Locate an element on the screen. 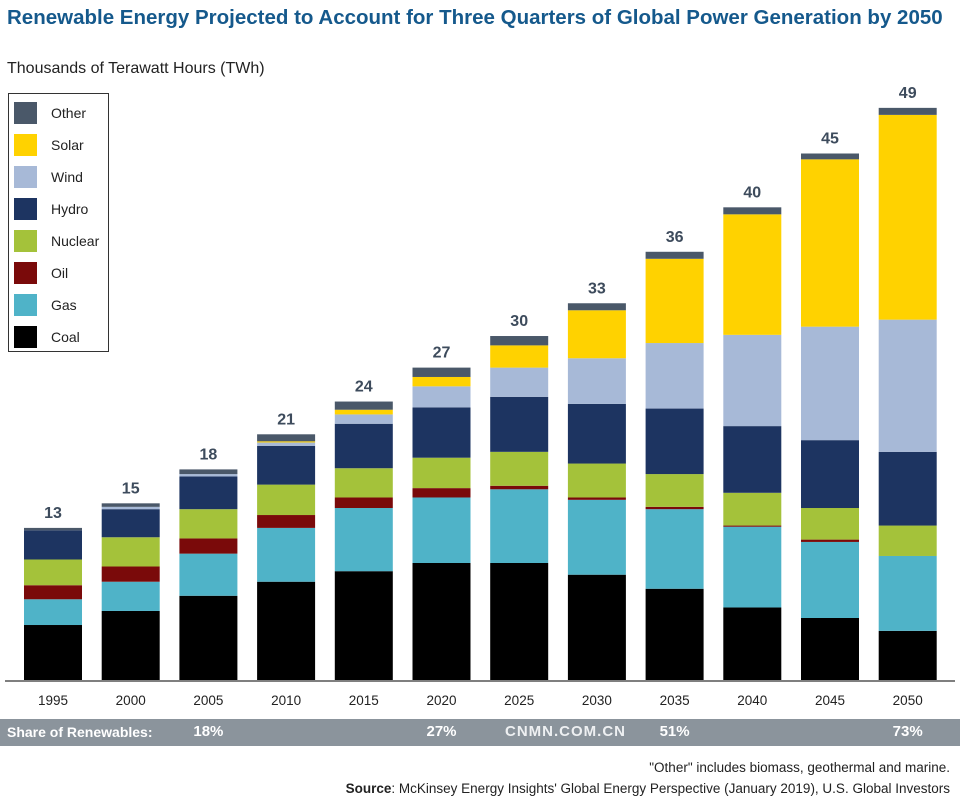 The width and height of the screenshot is (960, 804). bar-segment-wind-2020 is located at coordinates (441, 397).